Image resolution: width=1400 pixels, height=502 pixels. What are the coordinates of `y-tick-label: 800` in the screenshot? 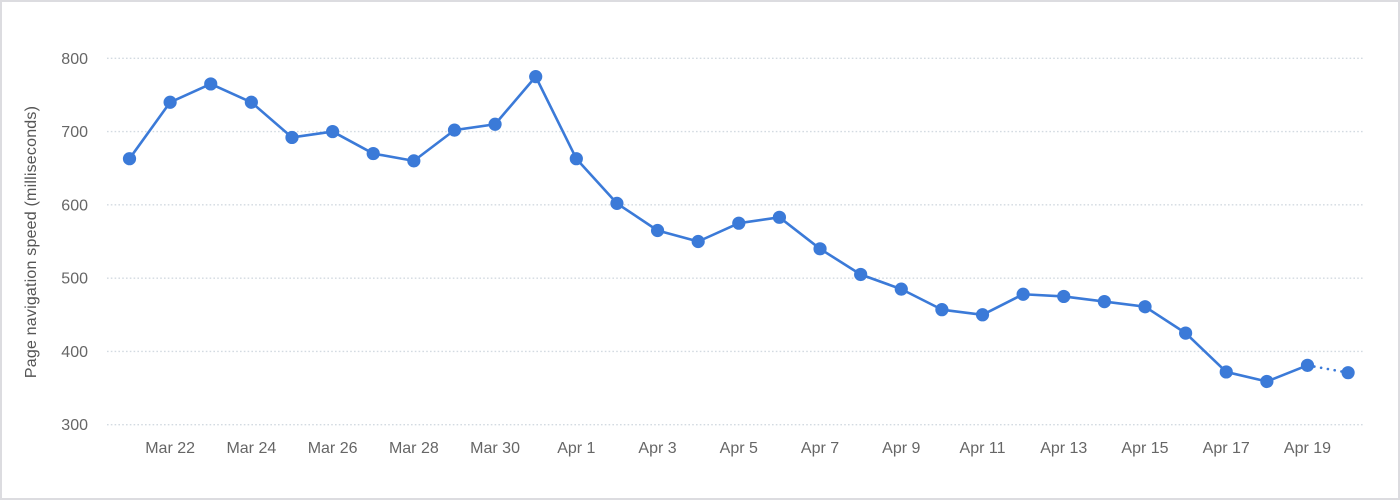 It's located at (74, 59).